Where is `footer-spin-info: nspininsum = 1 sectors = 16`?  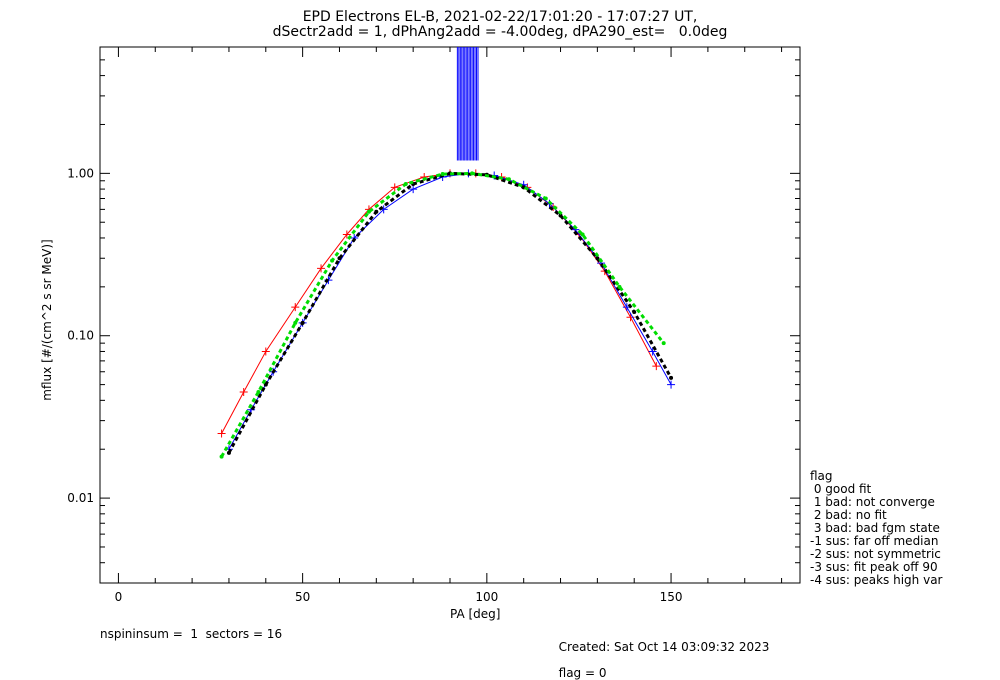
footer-spin-info: nspininsum = 1 sectors = 16 is located at coordinates (191, 634).